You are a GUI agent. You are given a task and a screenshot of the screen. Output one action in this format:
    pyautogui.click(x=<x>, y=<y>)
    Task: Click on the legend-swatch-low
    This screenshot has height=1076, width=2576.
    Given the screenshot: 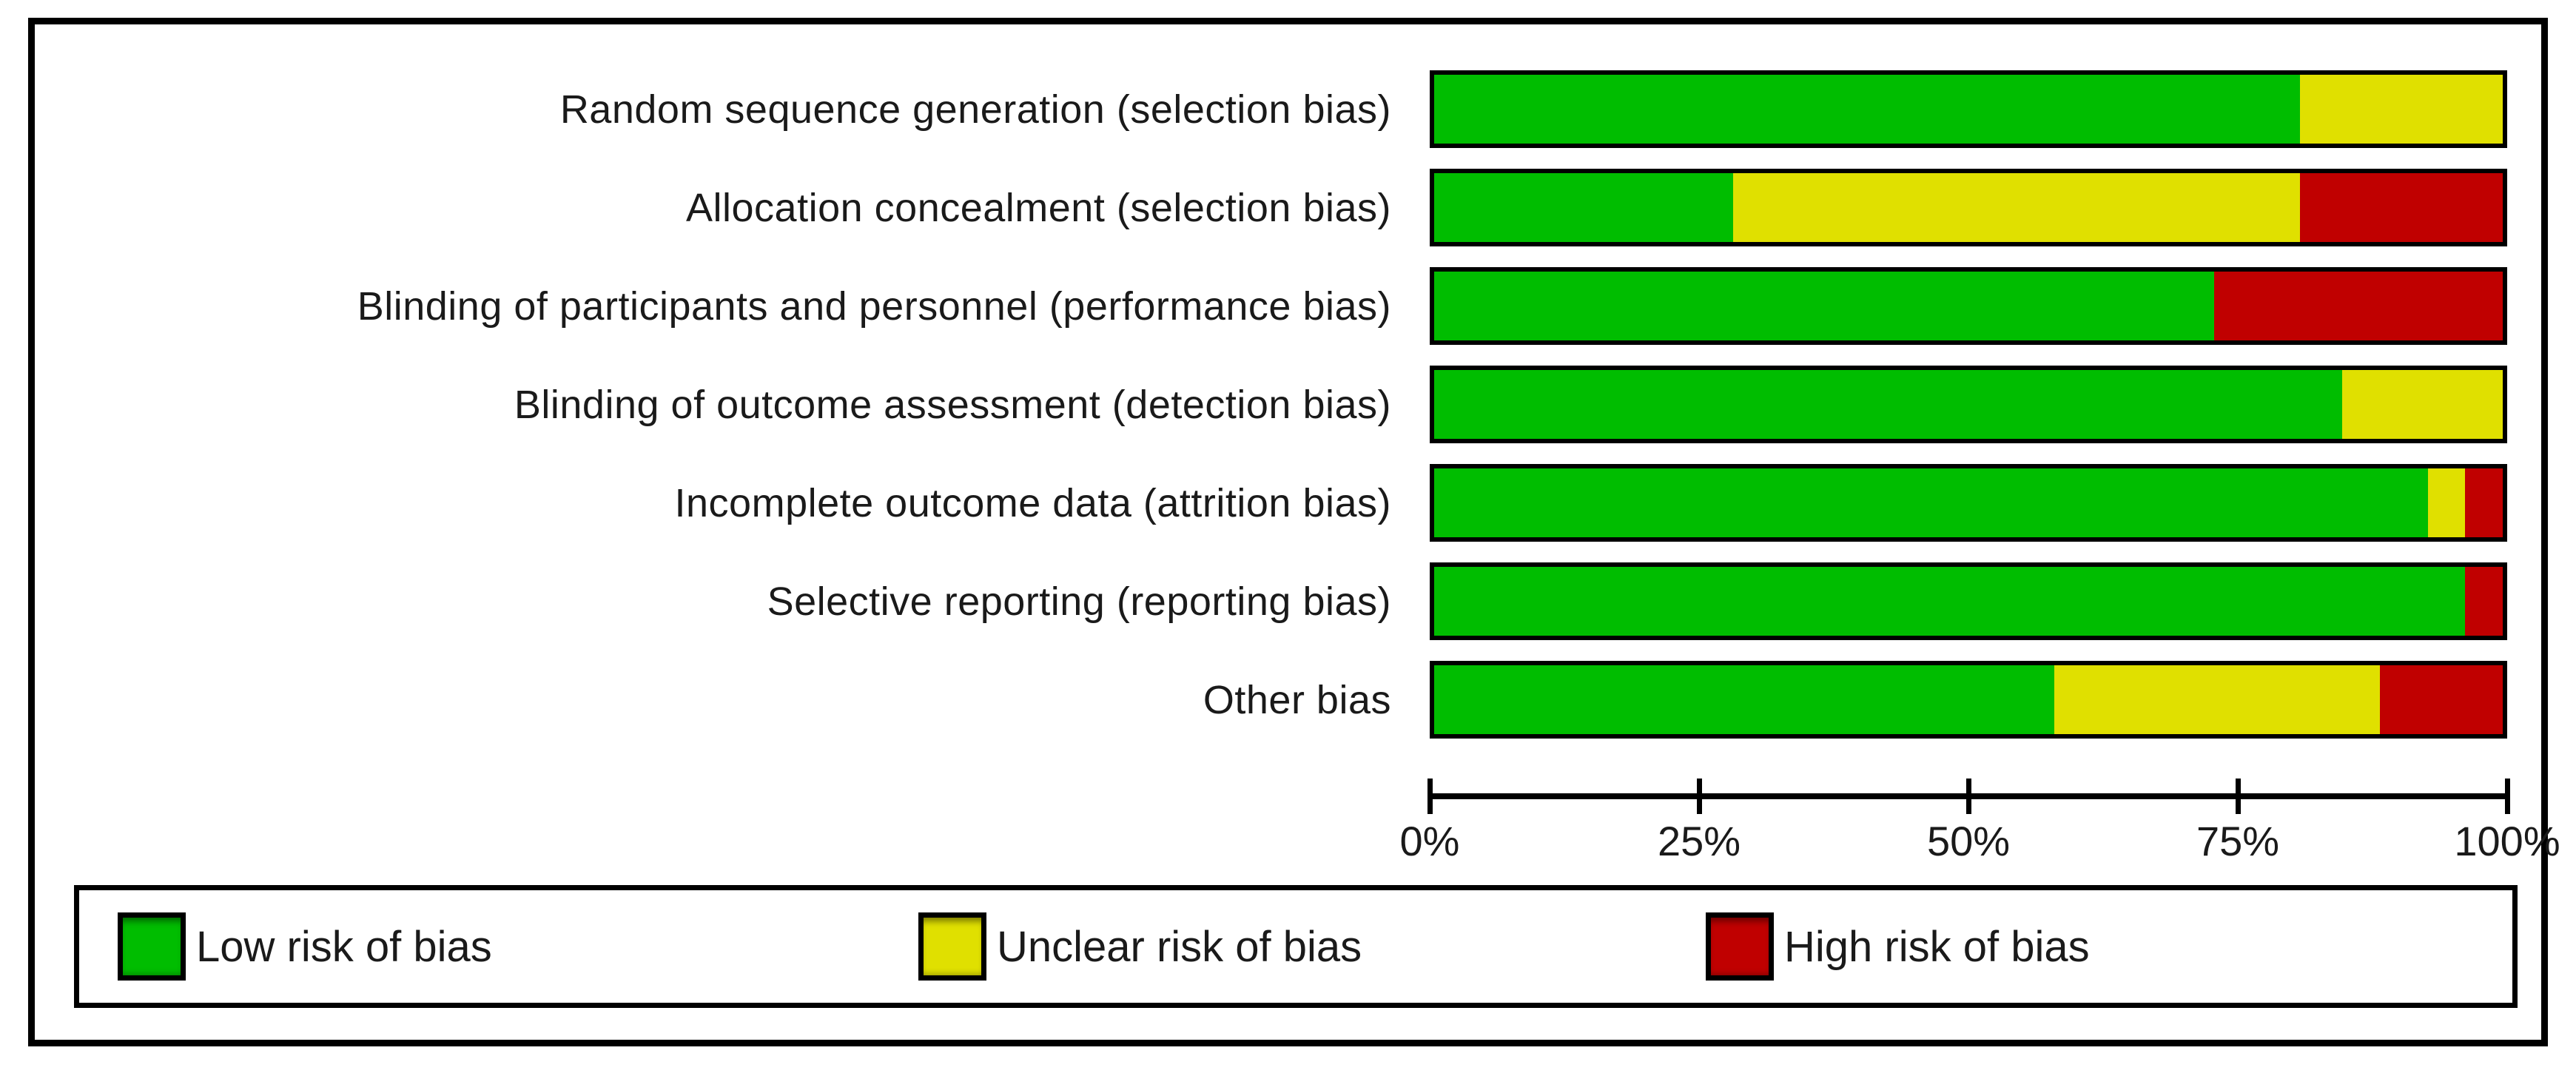 What is the action you would take?
    pyautogui.click(x=152, y=946)
    